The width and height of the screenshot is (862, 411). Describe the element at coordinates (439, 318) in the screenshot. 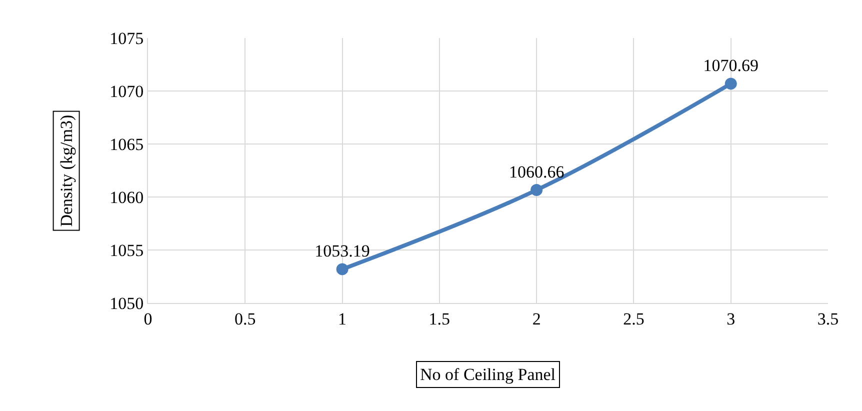

I see `x-tick-label: 1.5` at that location.